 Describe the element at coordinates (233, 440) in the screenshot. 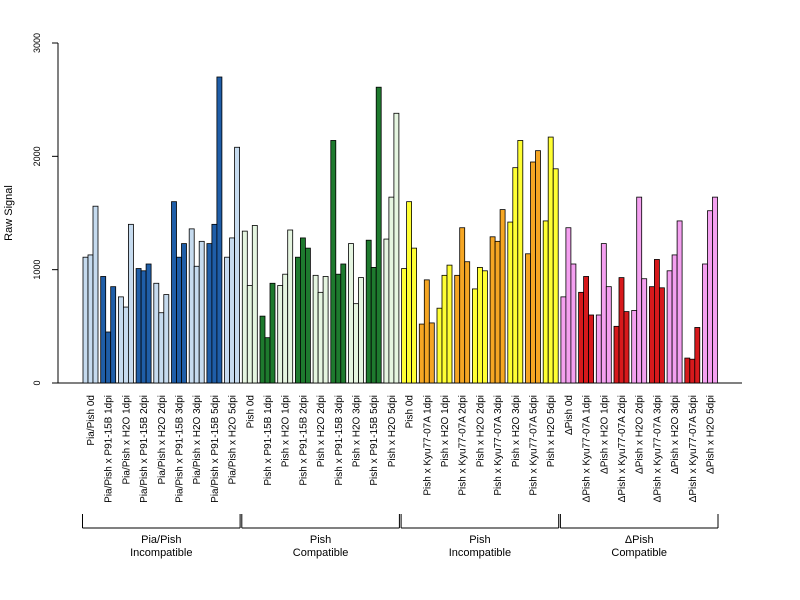

I see `x-tick-label: Pia/Pish x H2O 5dpi` at that location.